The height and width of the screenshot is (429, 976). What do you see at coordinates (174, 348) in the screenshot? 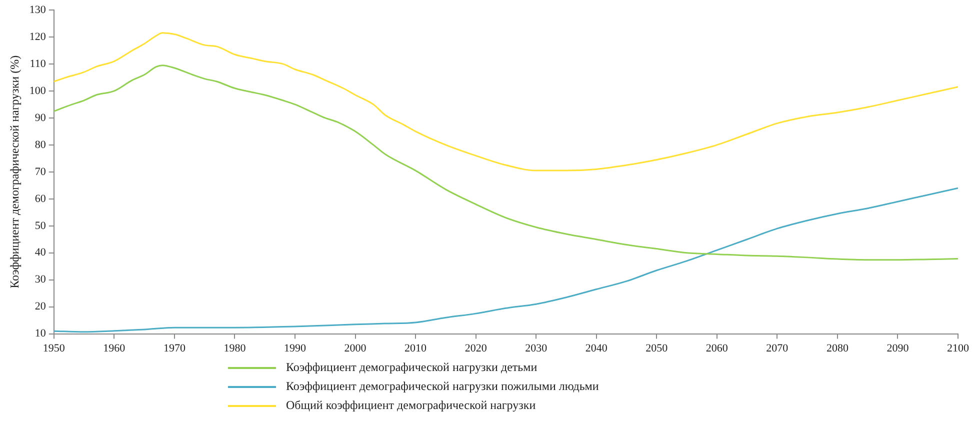
I see `x-tick-label: 1970` at bounding box center [174, 348].